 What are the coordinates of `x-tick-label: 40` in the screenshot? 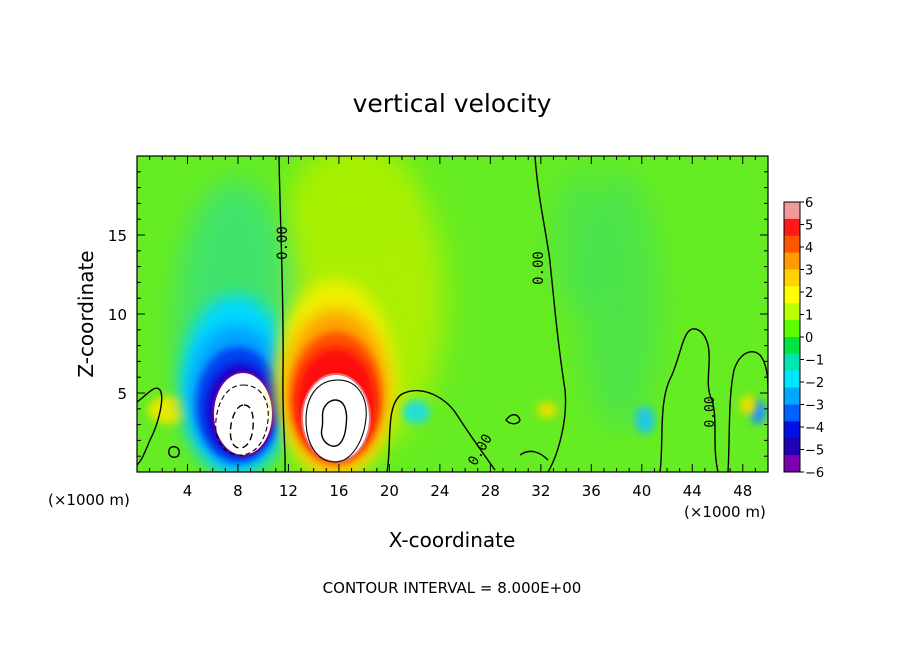 It's located at (641, 491).